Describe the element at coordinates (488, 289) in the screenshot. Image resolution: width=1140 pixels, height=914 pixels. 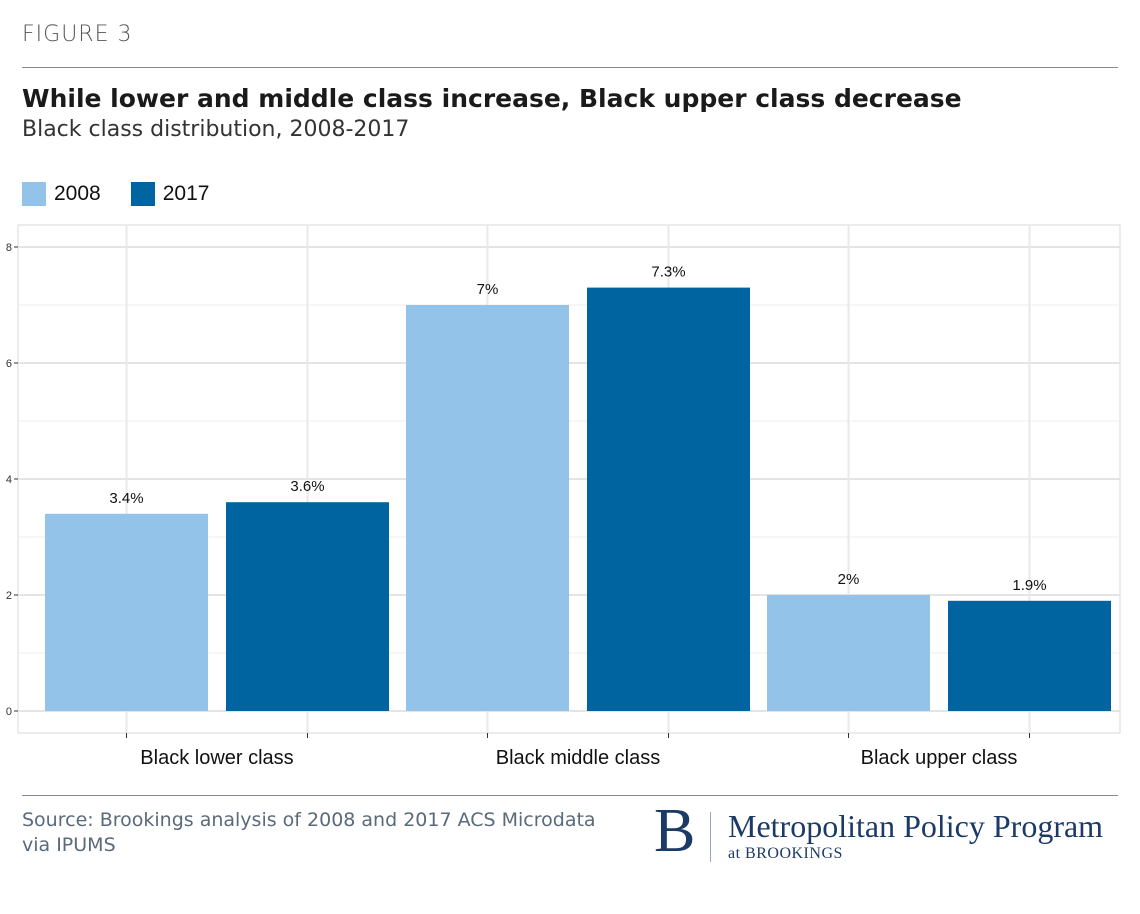
I see `bar-value-label: 7%` at that location.